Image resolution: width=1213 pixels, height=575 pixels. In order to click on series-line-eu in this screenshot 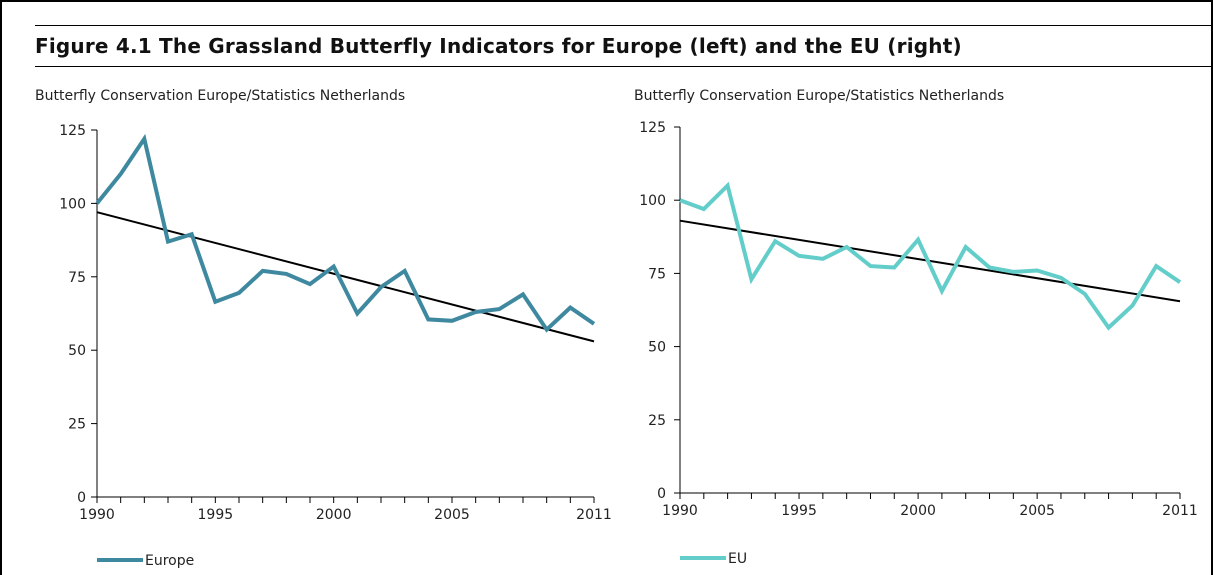, I will do `click(930, 256)`.